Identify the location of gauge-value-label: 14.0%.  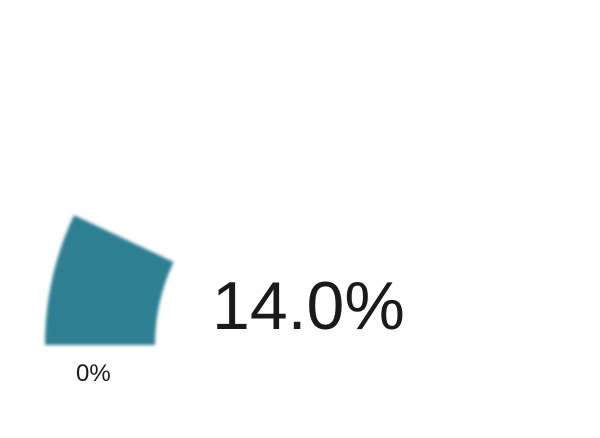
(308, 306).